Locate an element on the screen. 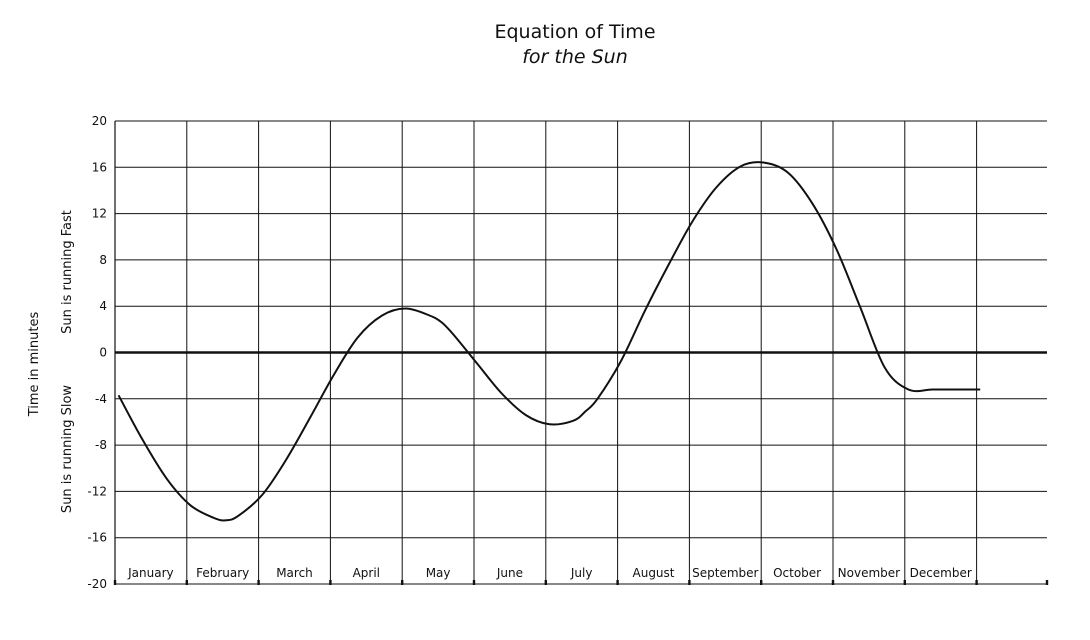 The height and width of the screenshot is (640, 1090). y-axis-label-fast: Sun is running Fast is located at coordinates (67, 272).